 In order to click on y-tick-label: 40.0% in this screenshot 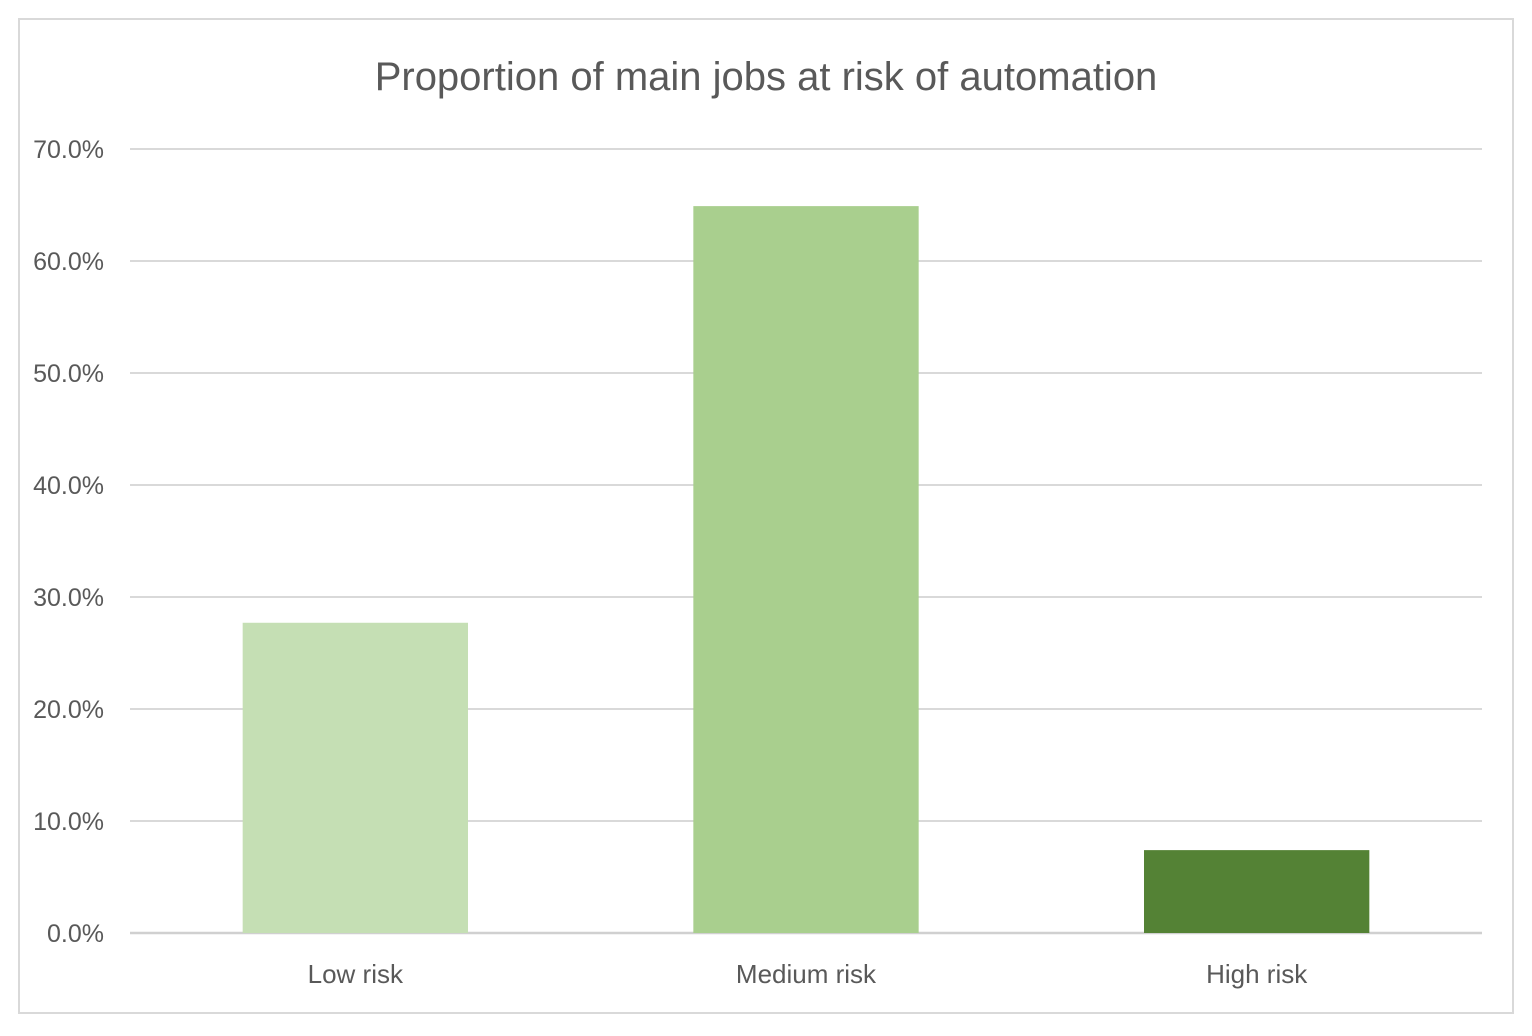, I will do `click(68, 486)`.